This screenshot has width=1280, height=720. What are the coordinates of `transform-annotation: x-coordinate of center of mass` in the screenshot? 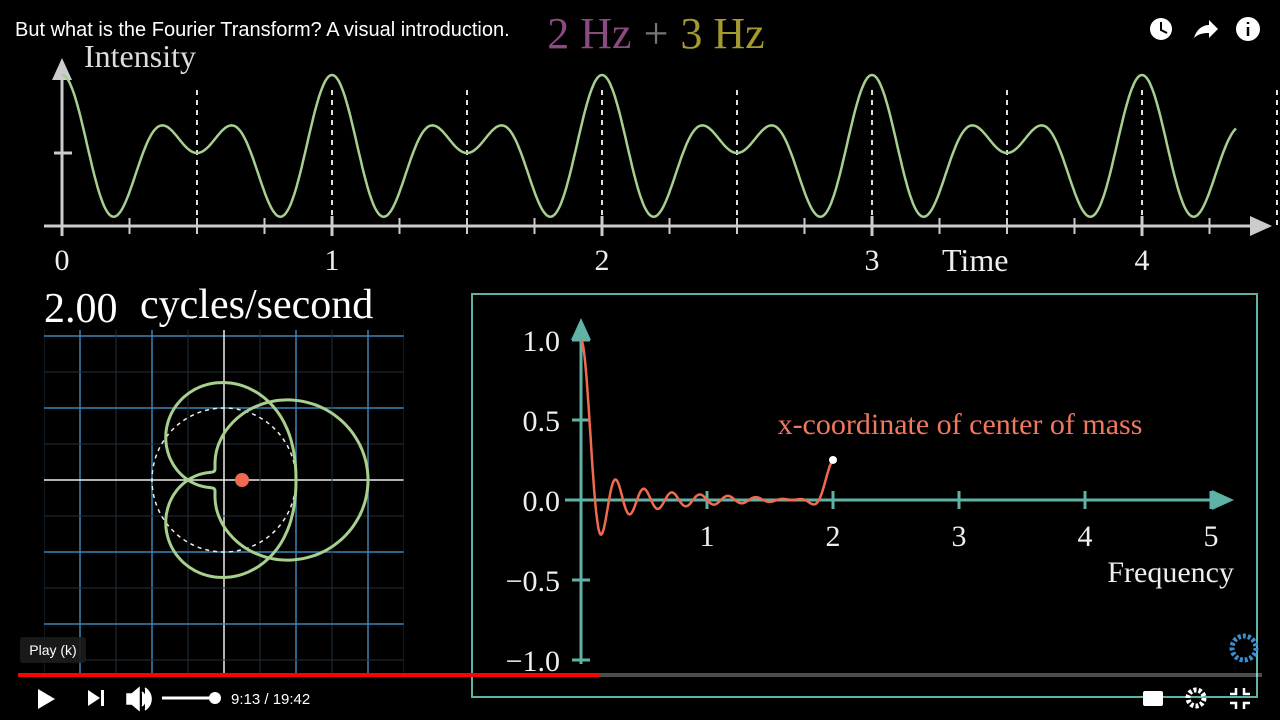 It's located at (960, 424).